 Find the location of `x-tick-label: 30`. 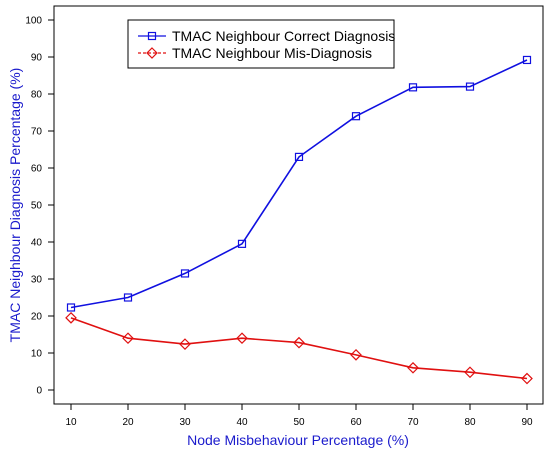

x-tick-label: 30 is located at coordinates (185, 422).